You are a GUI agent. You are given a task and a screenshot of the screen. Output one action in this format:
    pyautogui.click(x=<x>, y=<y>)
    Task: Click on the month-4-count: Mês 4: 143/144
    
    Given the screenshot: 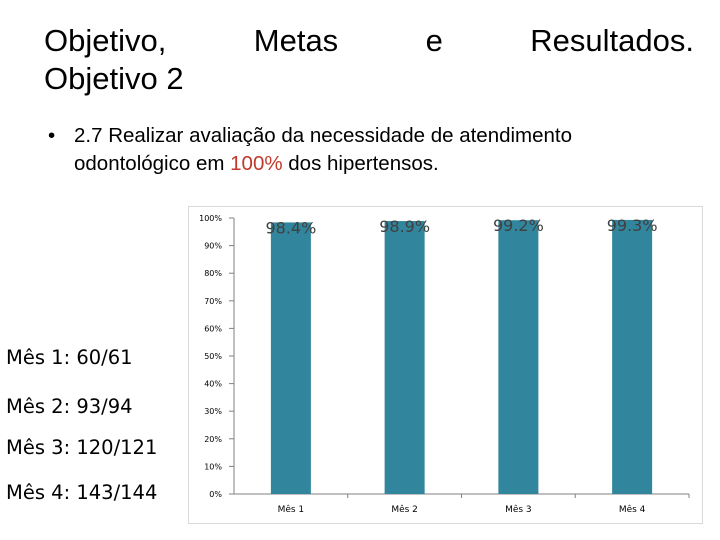 What is the action you would take?
    pyautogui.click(x=82, y=492)
    